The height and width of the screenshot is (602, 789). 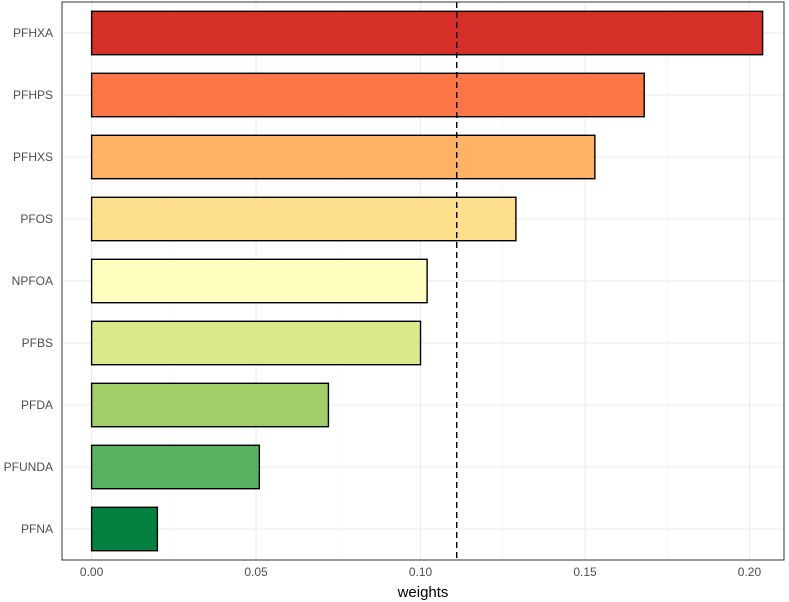 What do you see at coordinates (343, 157) in the screenshot?
I see `bar-pfhxs` at bounding box center [343, 157].